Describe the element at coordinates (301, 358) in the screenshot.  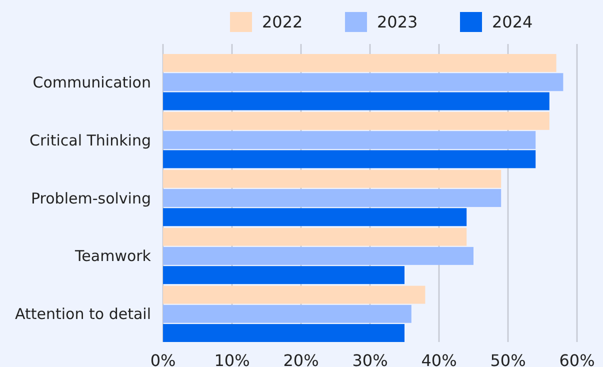
I see `x-tick-label: 20%` at that location.